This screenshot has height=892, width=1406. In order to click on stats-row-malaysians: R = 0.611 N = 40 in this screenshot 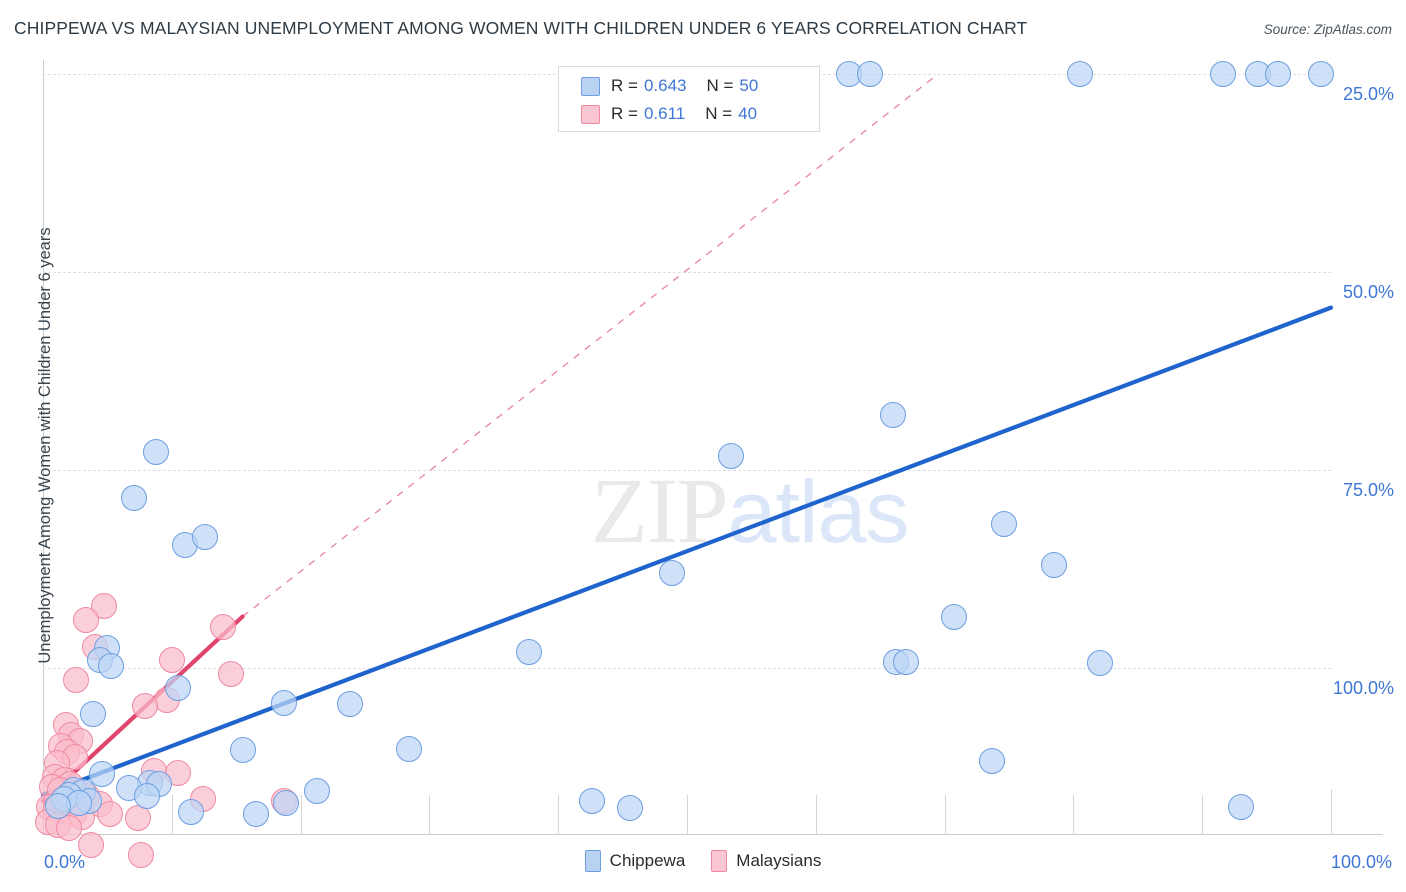, I will do `click(700, 114)`.